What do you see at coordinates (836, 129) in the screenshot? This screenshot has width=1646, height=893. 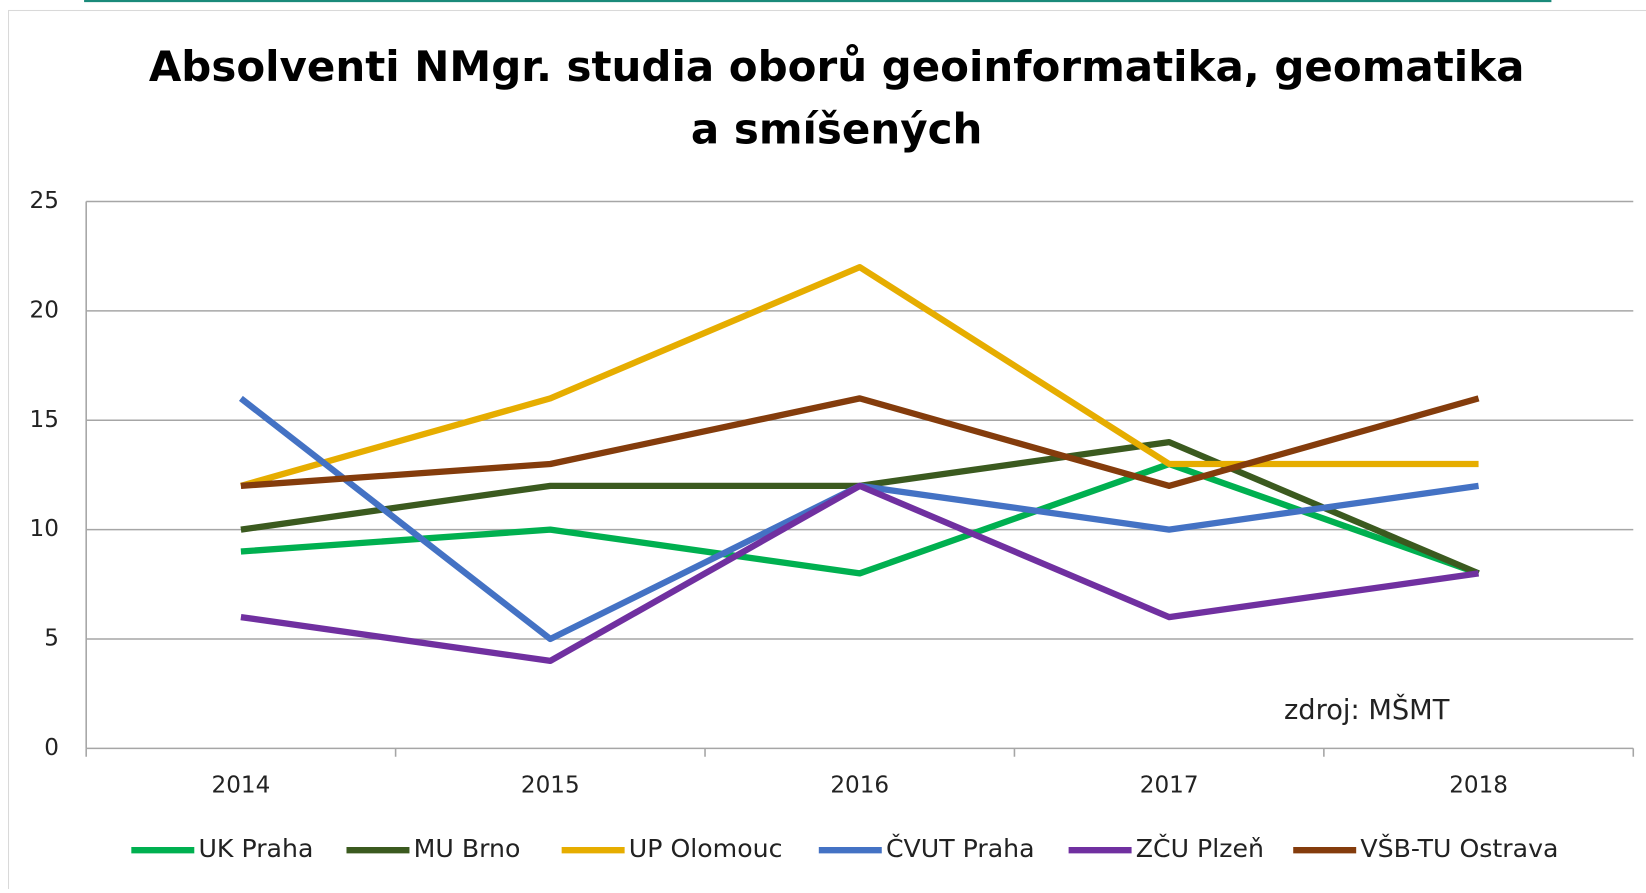 I see `chart-title: a smíšených` at bounding box center [836, 129].